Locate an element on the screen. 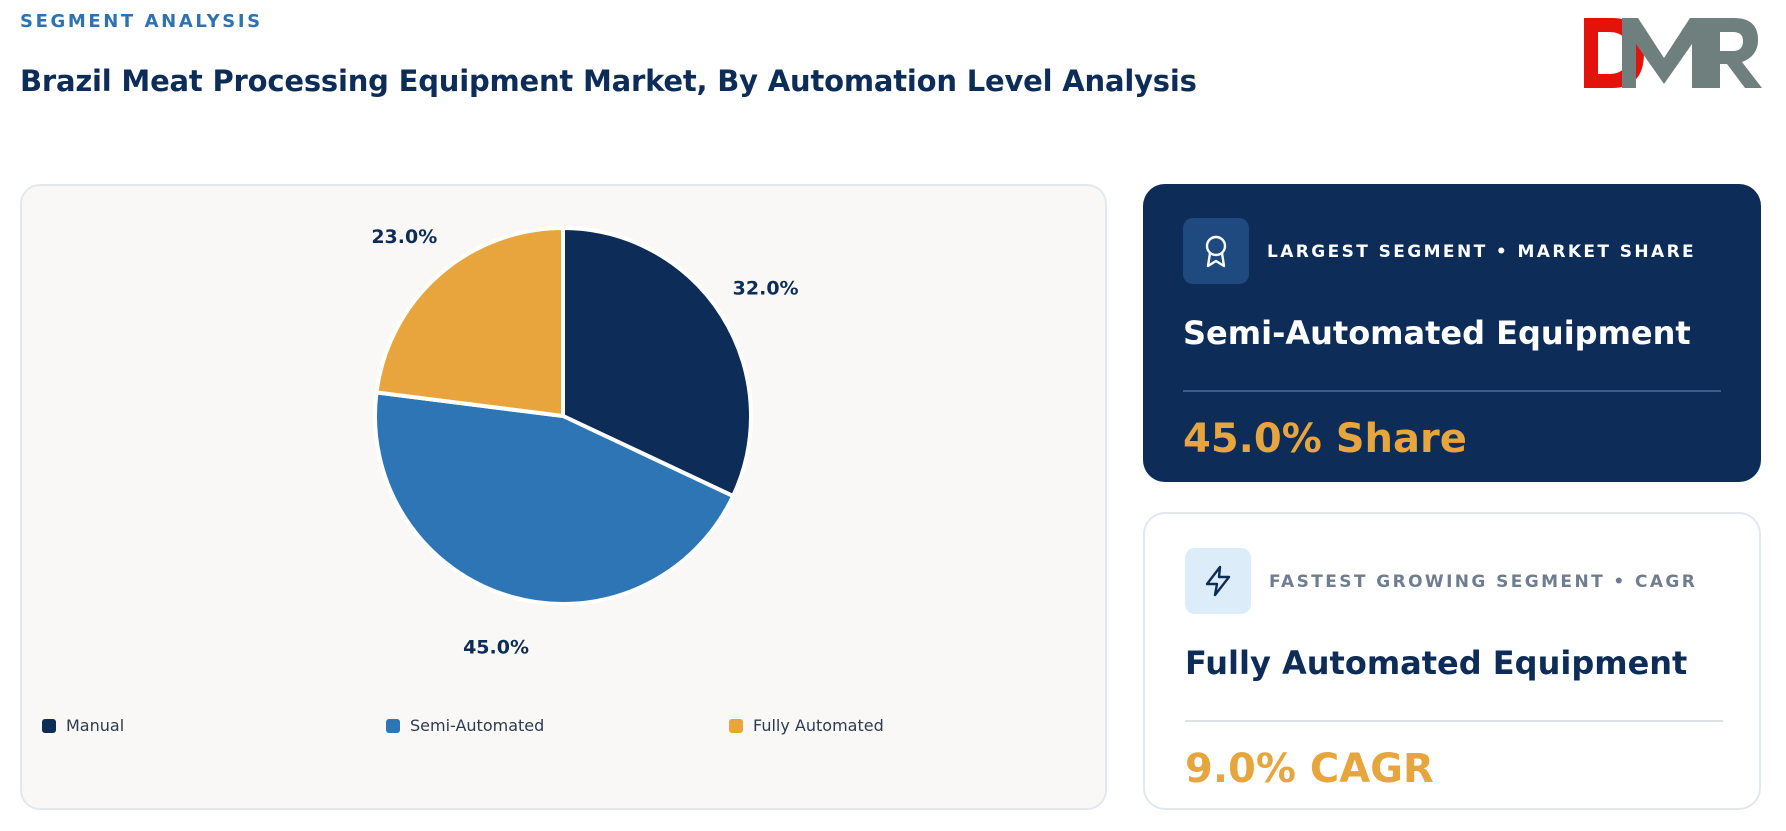 This screenshot has height=831, width=1786. fastest-growing-label: FASTEST GROWING SEGMENT • CAGR is located at coordinates (1483, 582).